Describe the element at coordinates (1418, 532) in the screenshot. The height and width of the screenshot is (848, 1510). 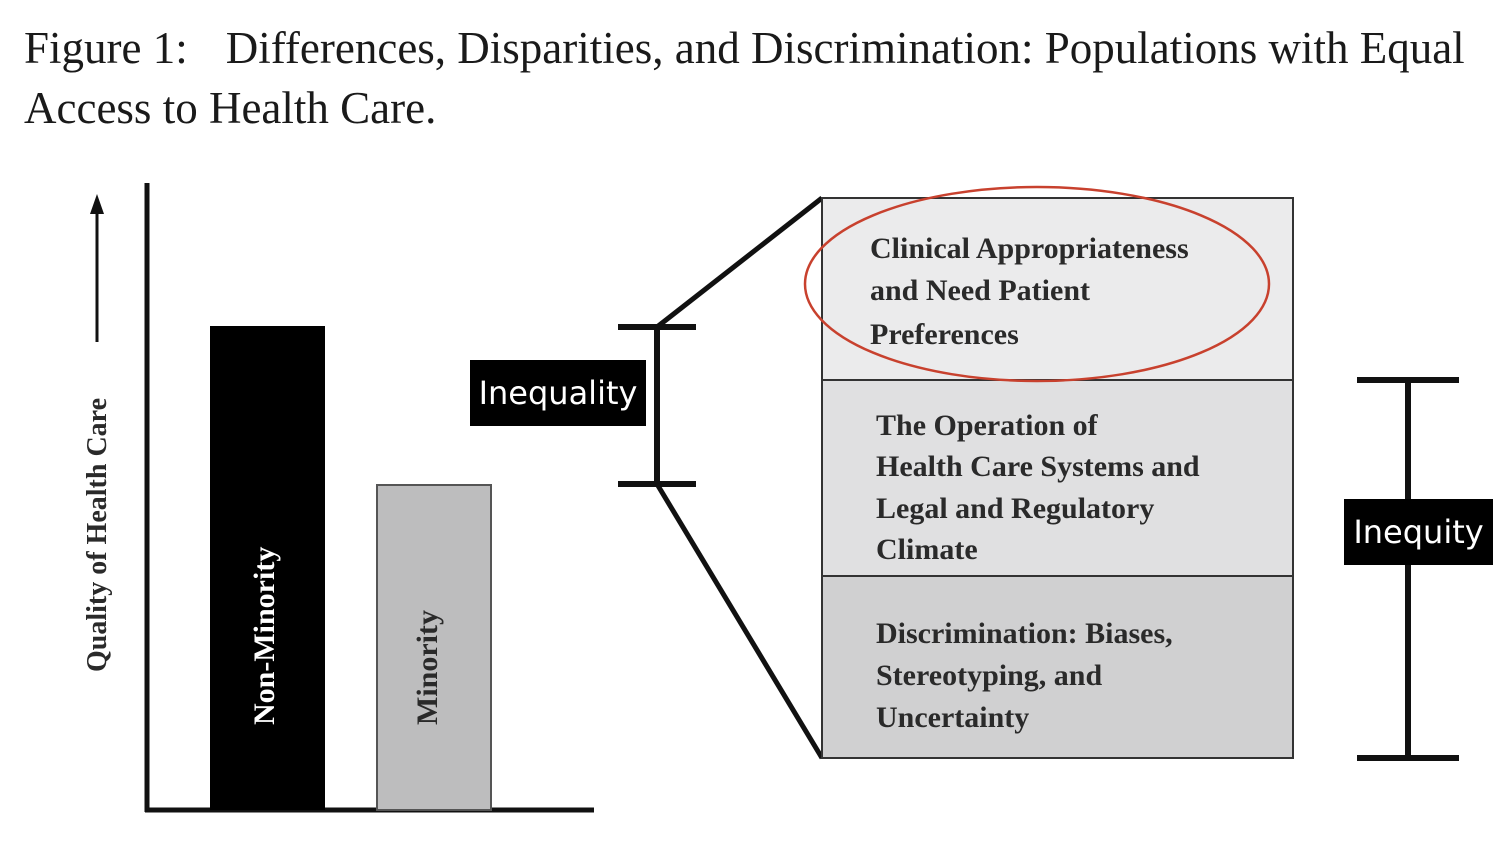
I see `inequity-label: Inequity` at that location.